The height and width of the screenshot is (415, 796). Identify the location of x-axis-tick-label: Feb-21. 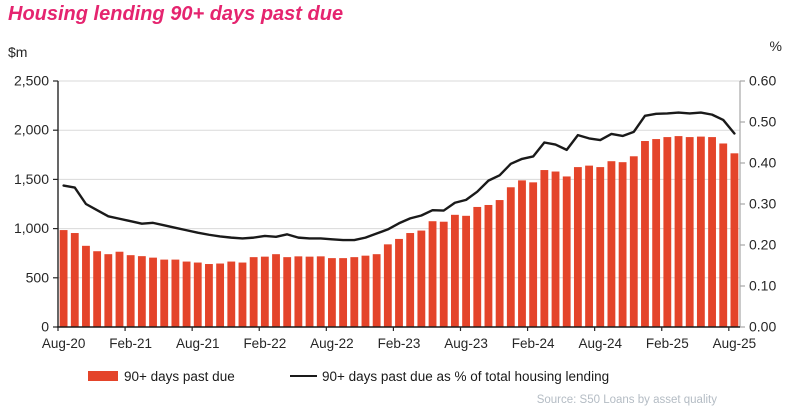
(130, 343).